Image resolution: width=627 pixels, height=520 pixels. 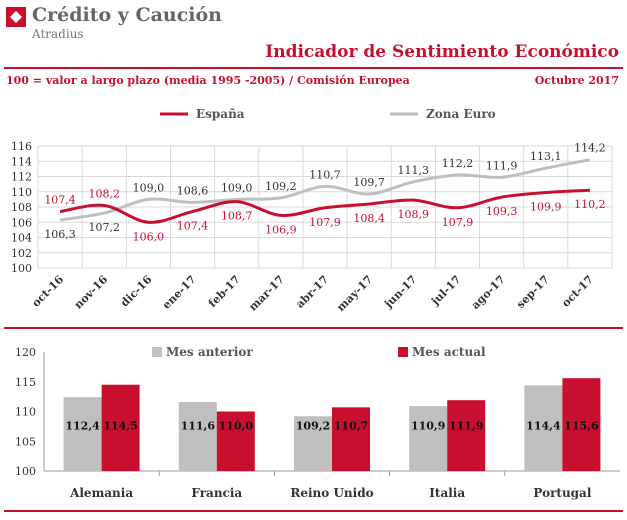 I want to click on x-tick-label: feb-17, so click(x=224, y=291).